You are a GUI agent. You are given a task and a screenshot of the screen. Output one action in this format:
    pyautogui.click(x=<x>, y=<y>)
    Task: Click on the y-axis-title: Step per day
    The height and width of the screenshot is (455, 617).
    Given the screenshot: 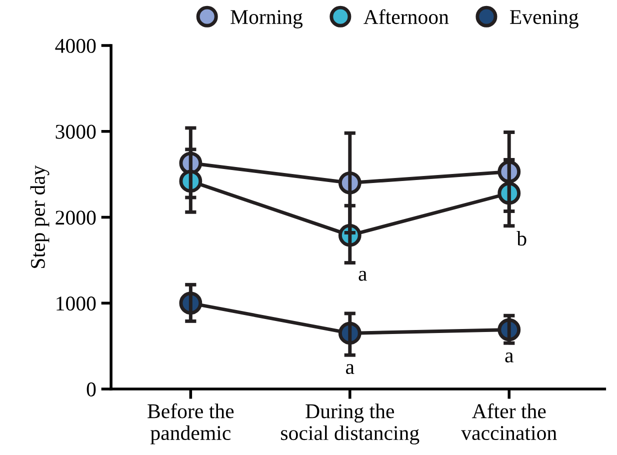 What is the action you would take?
    pyautogui.click(x=40, y=216)
    